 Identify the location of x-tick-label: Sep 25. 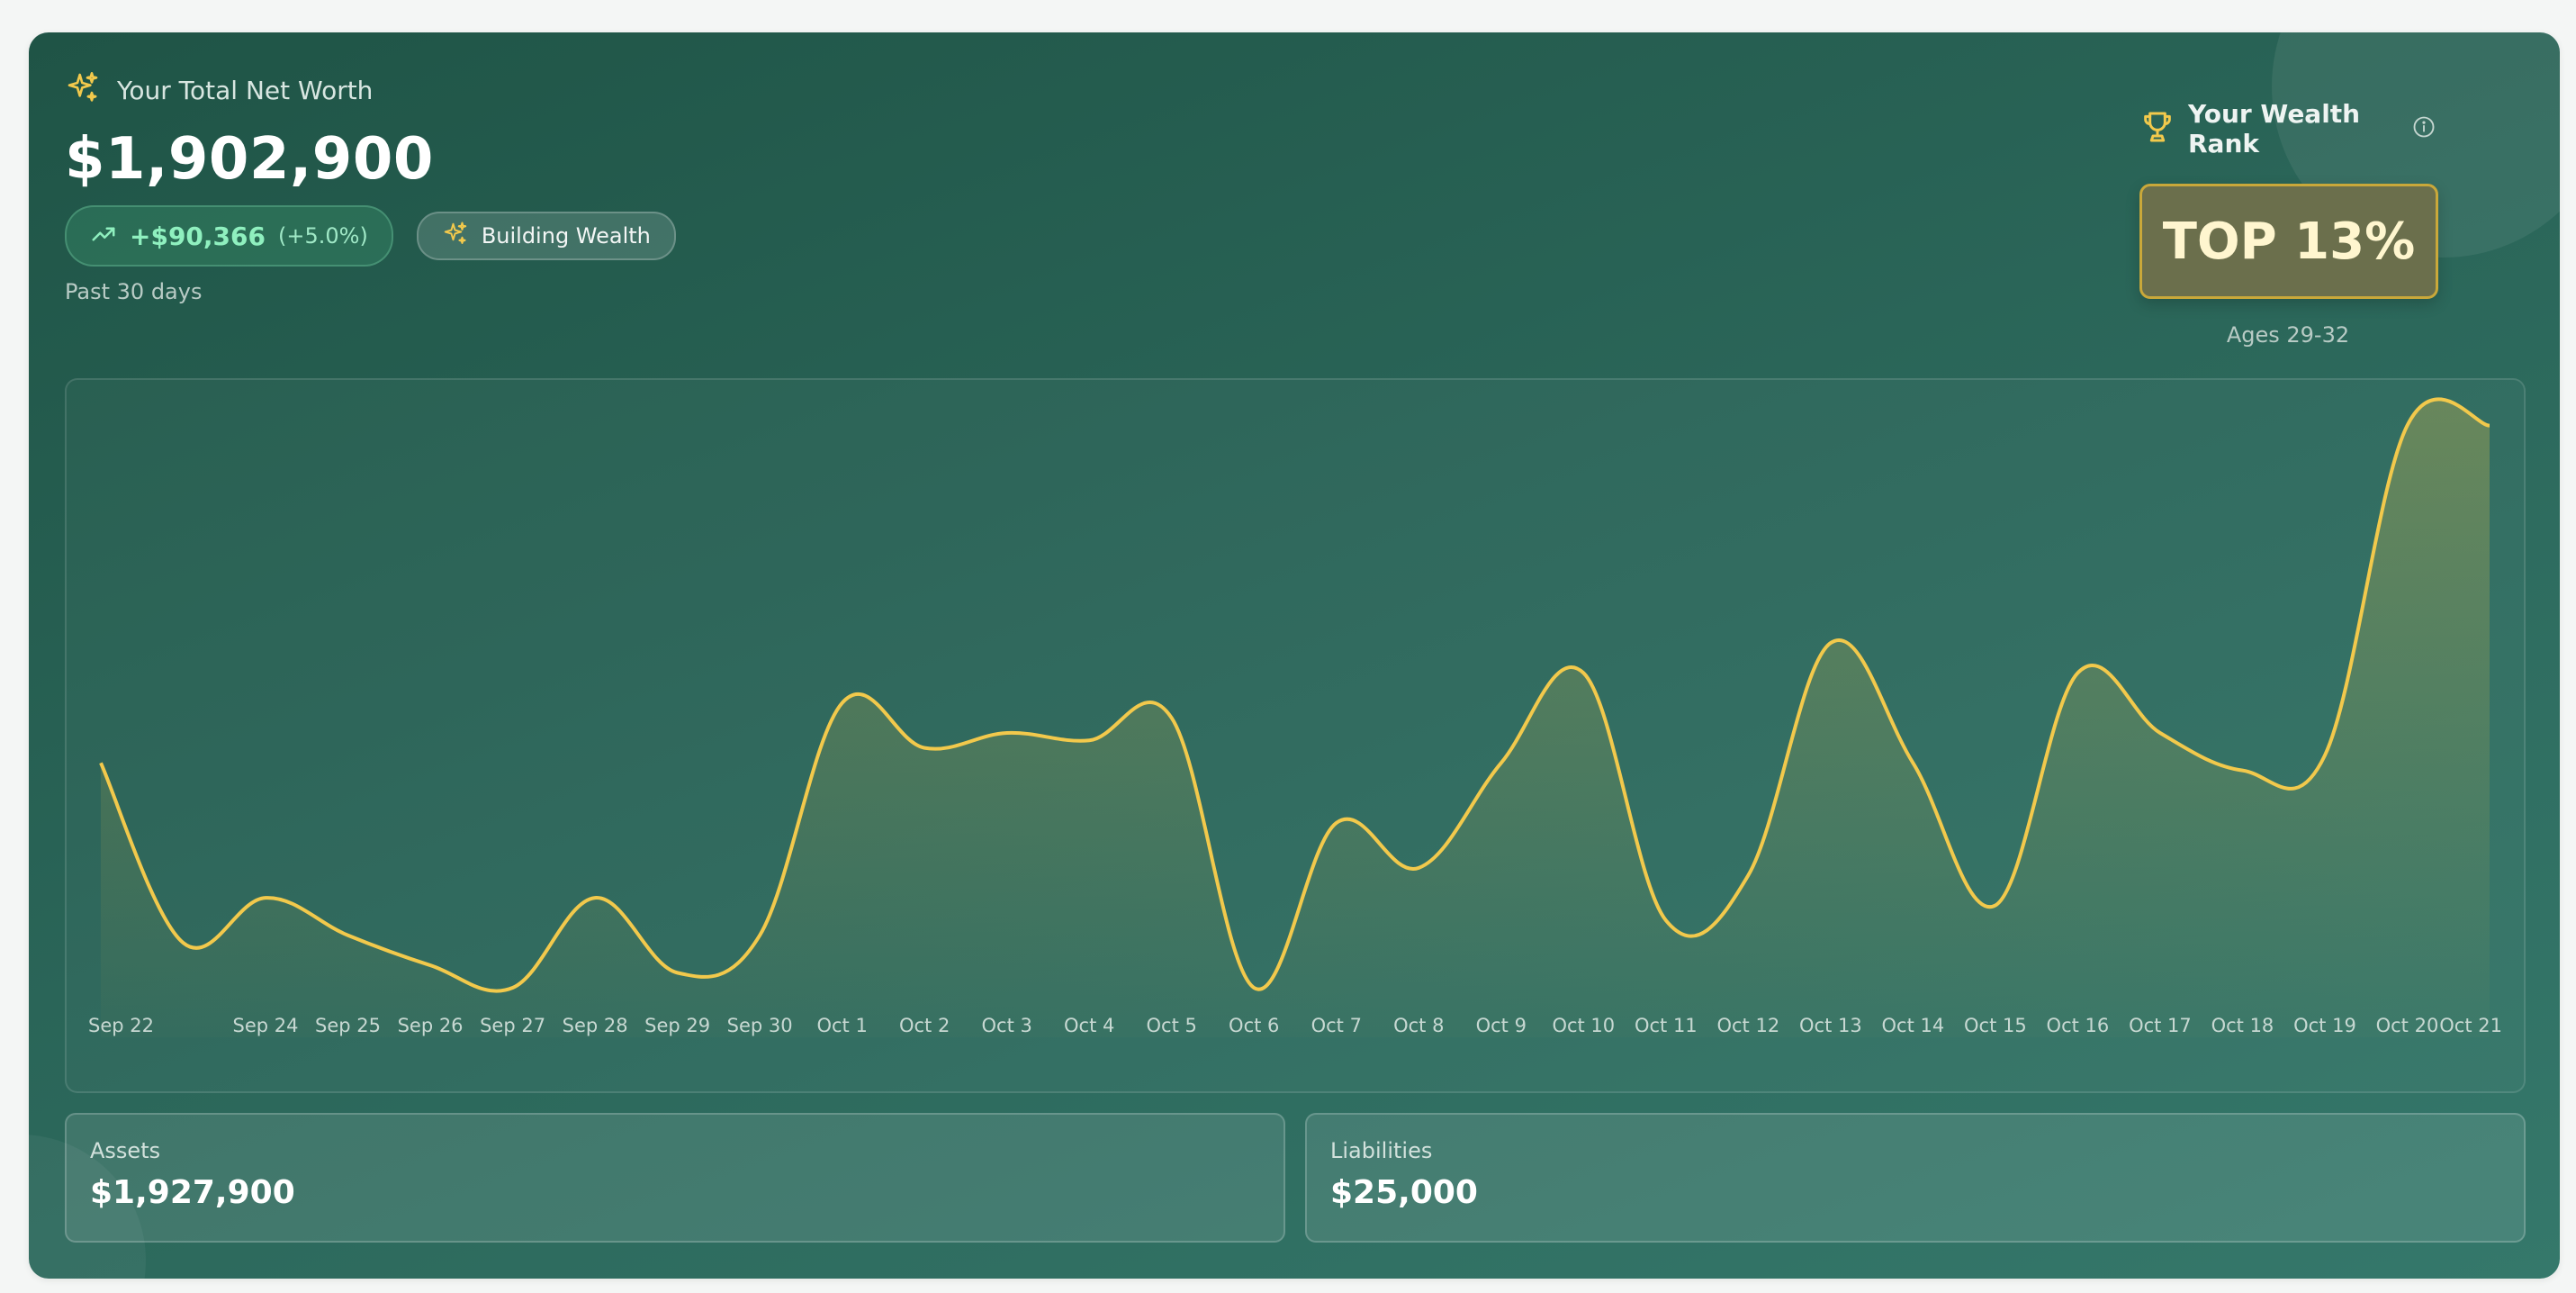
(348, 1025).